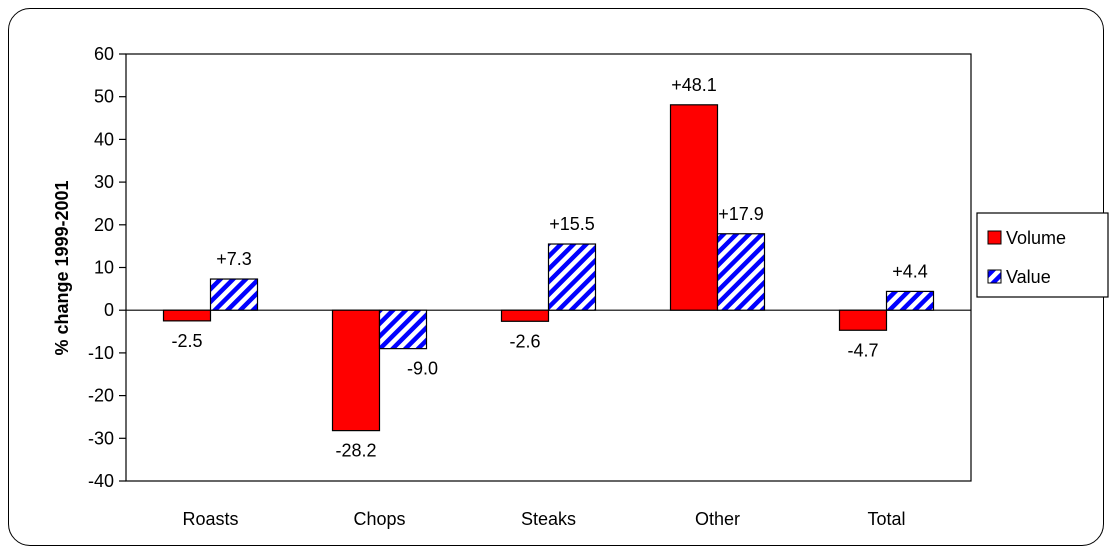 The image size is (1115, 557). Describe the element at coordinates (1042, 255) in the screenshot. I see `legend: Volume Value` at that location.